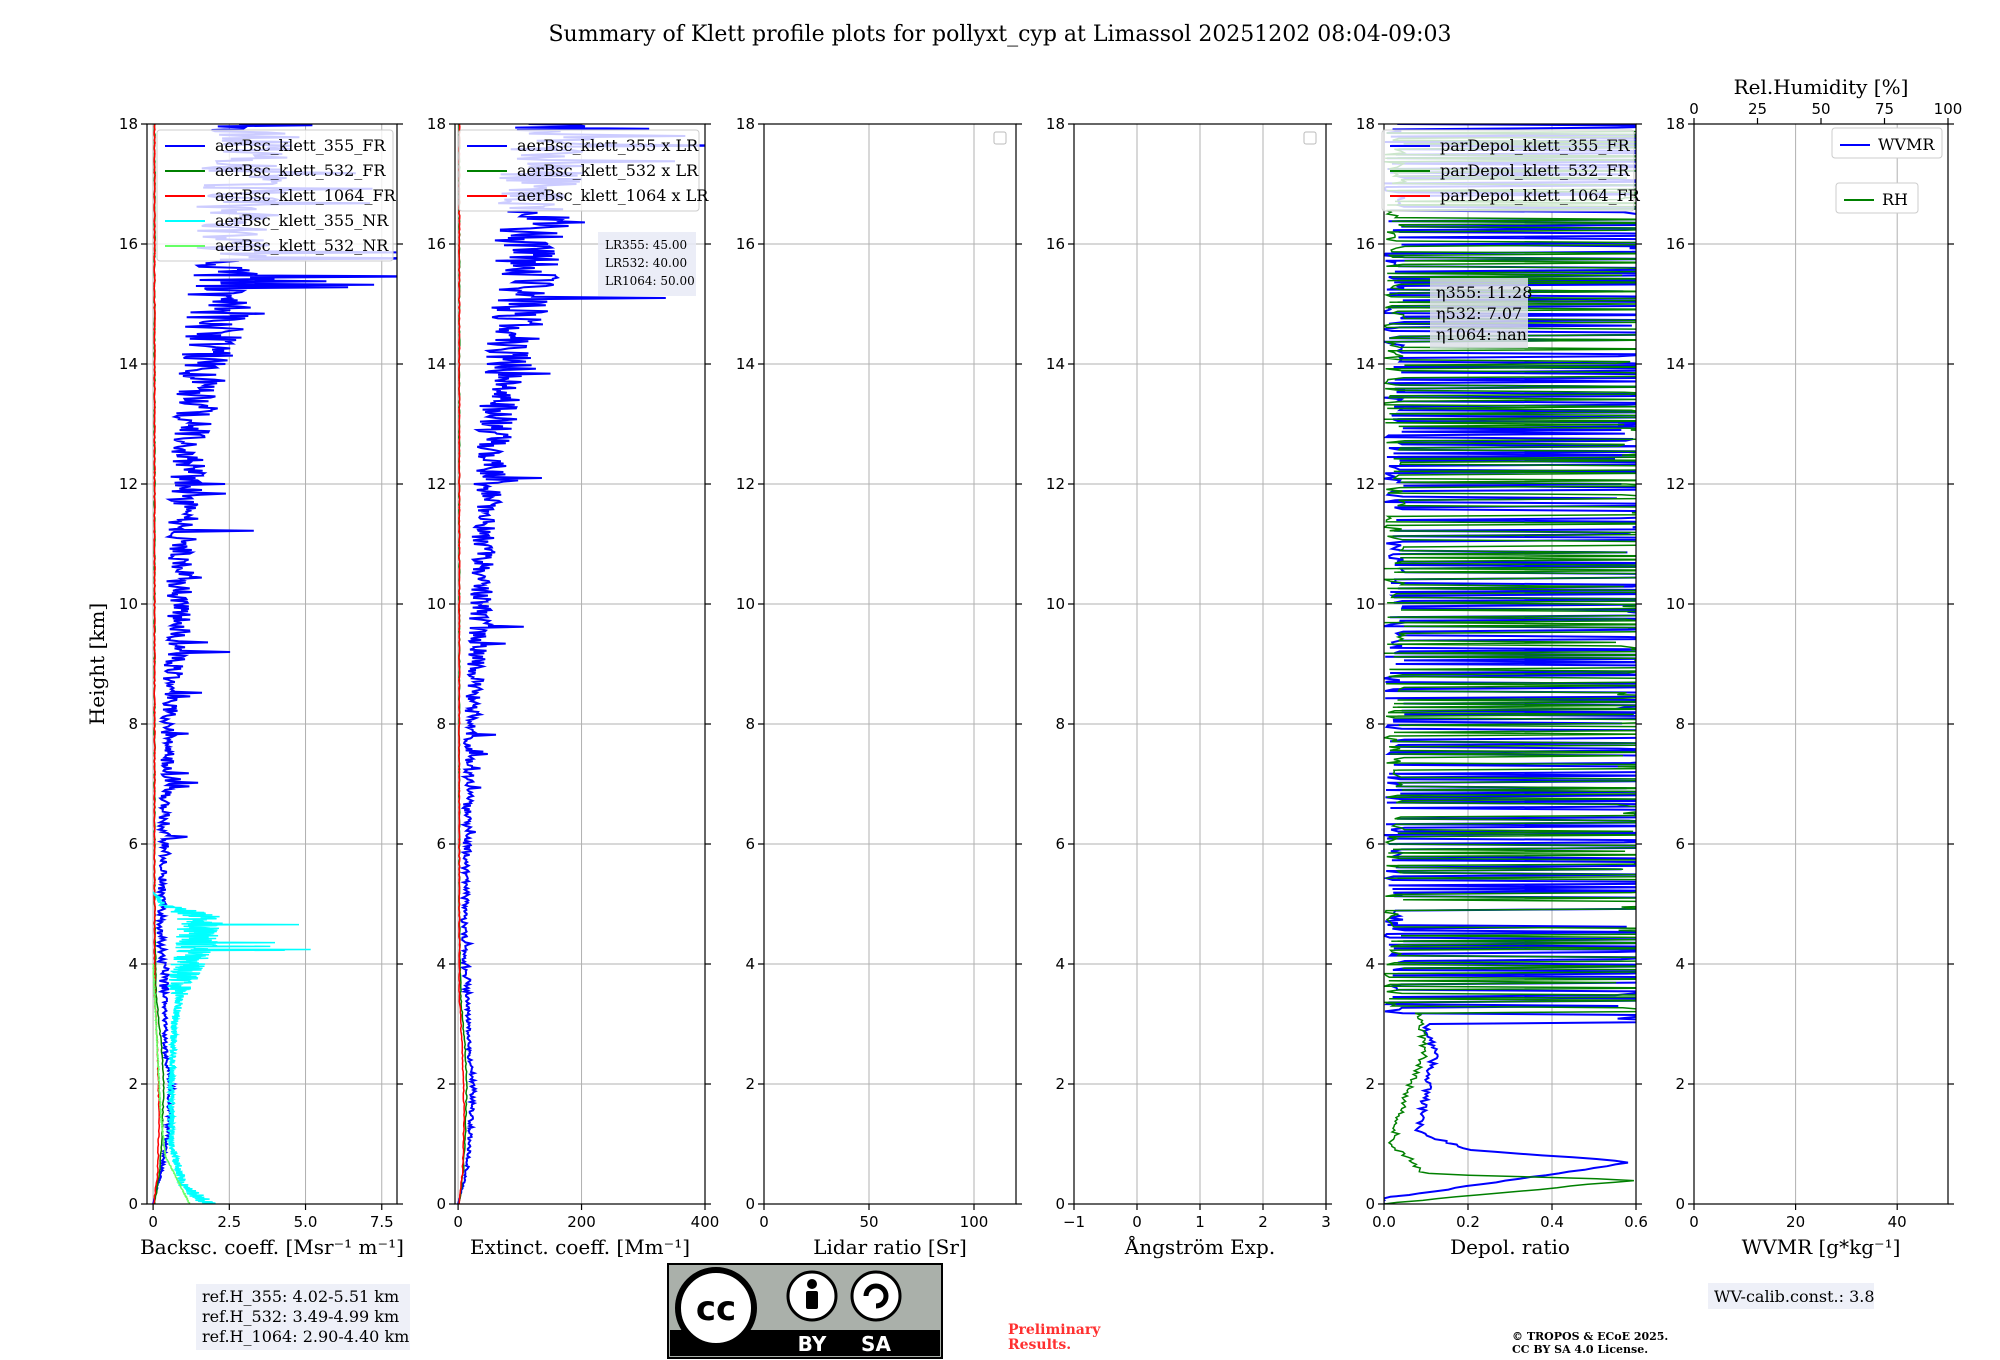  I want to click on y-tick-label: 6, so click(1680, 844).